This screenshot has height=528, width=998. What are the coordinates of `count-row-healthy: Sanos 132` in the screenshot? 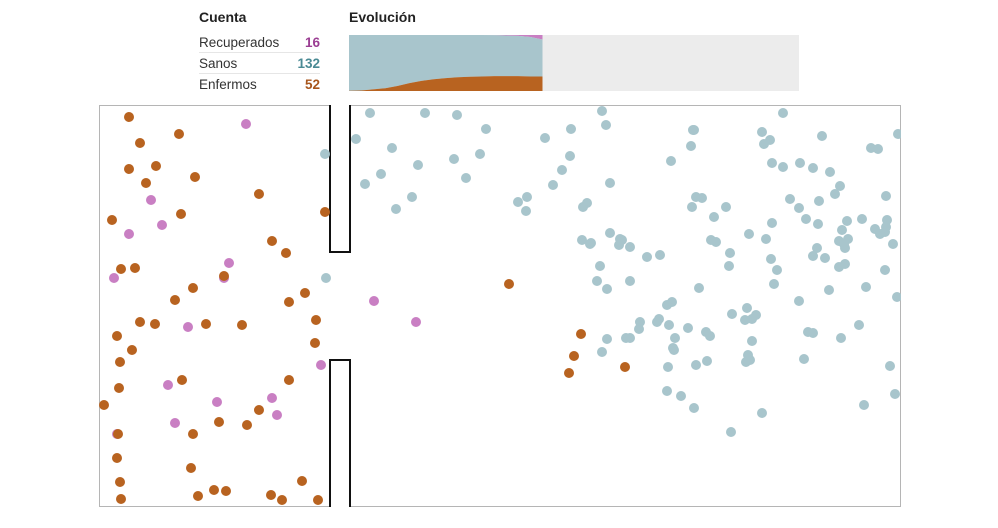 It's located at (259, 64).